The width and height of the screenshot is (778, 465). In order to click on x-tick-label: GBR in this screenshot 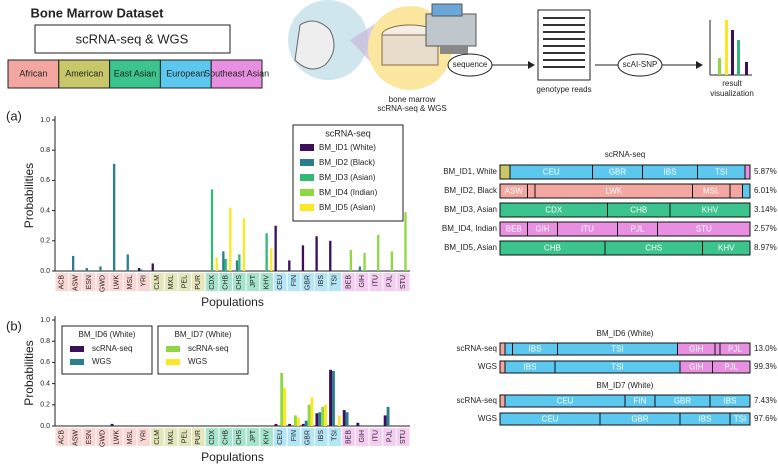, I will do `click(307, 282)`.